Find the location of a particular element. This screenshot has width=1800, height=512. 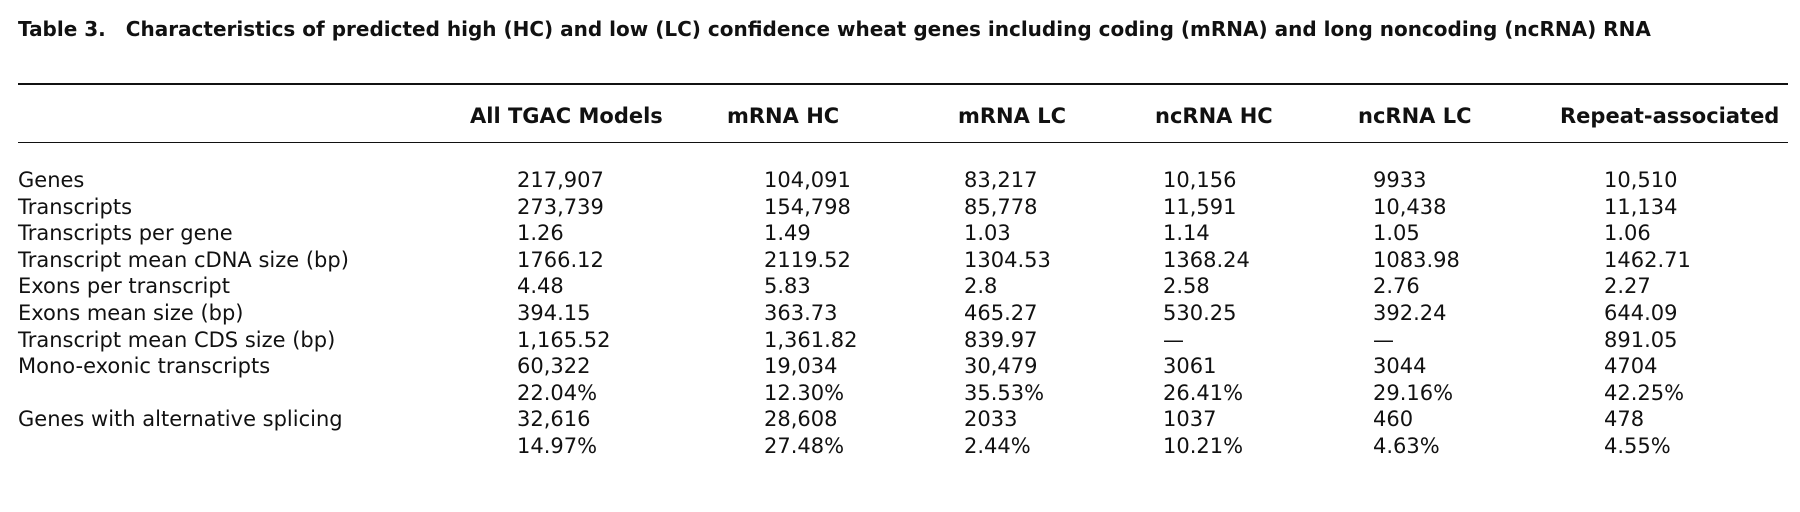

table-number: Table 3. is located at coordinates (62, 29).